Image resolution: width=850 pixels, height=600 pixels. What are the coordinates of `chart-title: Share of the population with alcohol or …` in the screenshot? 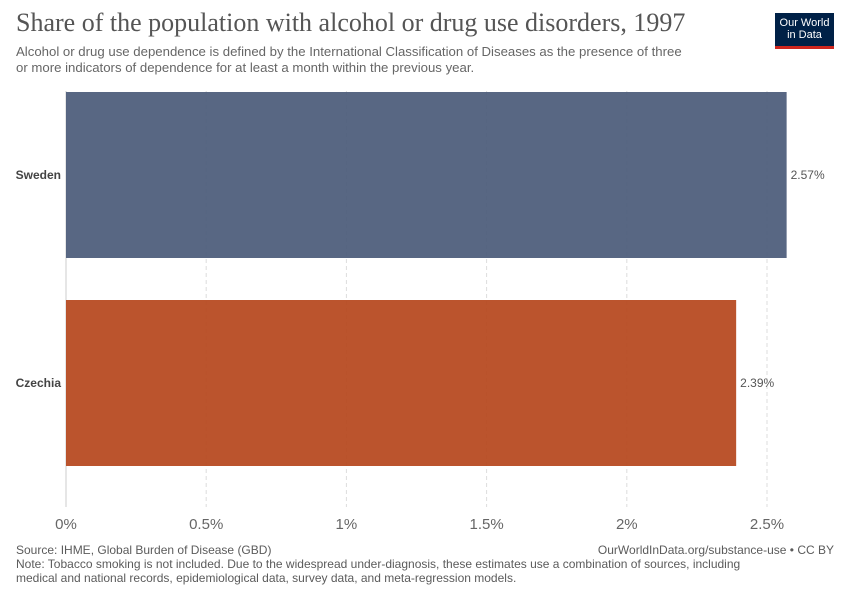 It's located at (351, 22).